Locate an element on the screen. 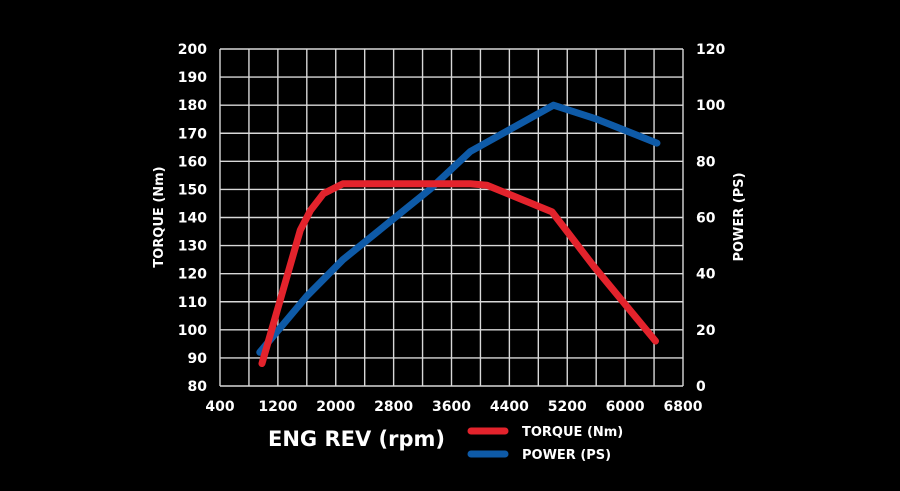 Image resolution: width=900 pixels, height=491 pixels. legend-label-torque: TORQUE (Nm) is located at coordinates (572, 432).